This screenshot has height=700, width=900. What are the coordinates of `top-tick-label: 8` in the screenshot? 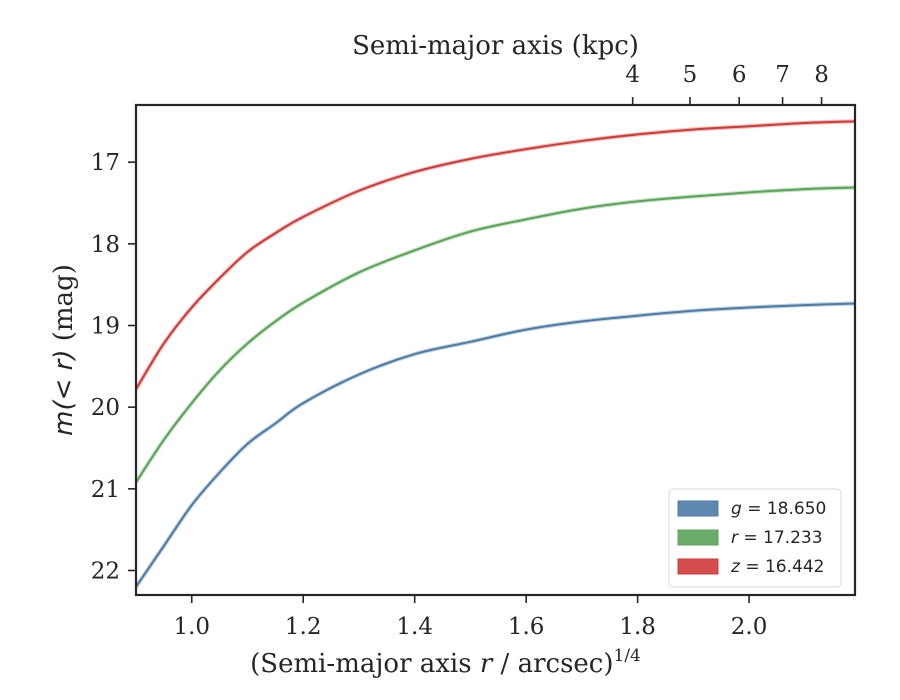 It's located at (821, 75).